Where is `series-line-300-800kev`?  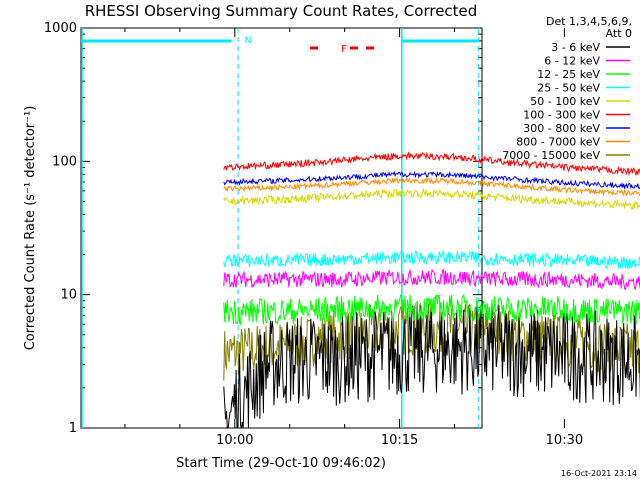 series-line-300-800kev is located at coordinates (431, 180).